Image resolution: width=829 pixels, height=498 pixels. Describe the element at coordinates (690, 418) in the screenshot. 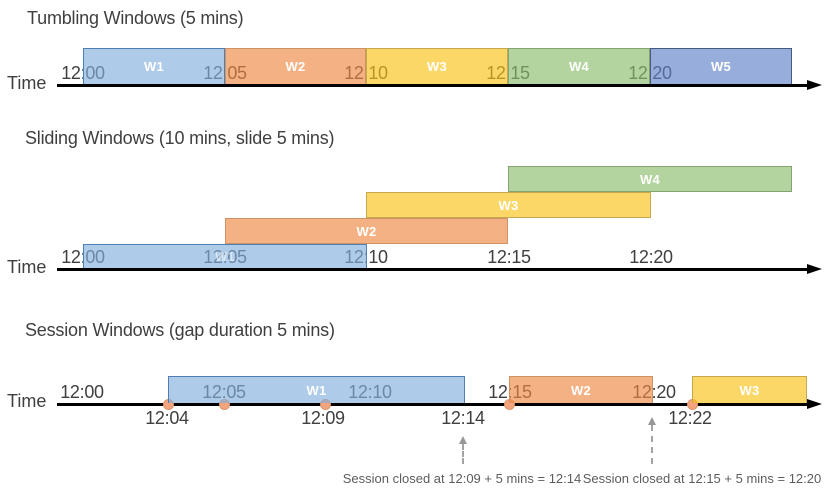

I see `event-label-1222: 12:22` at that location.